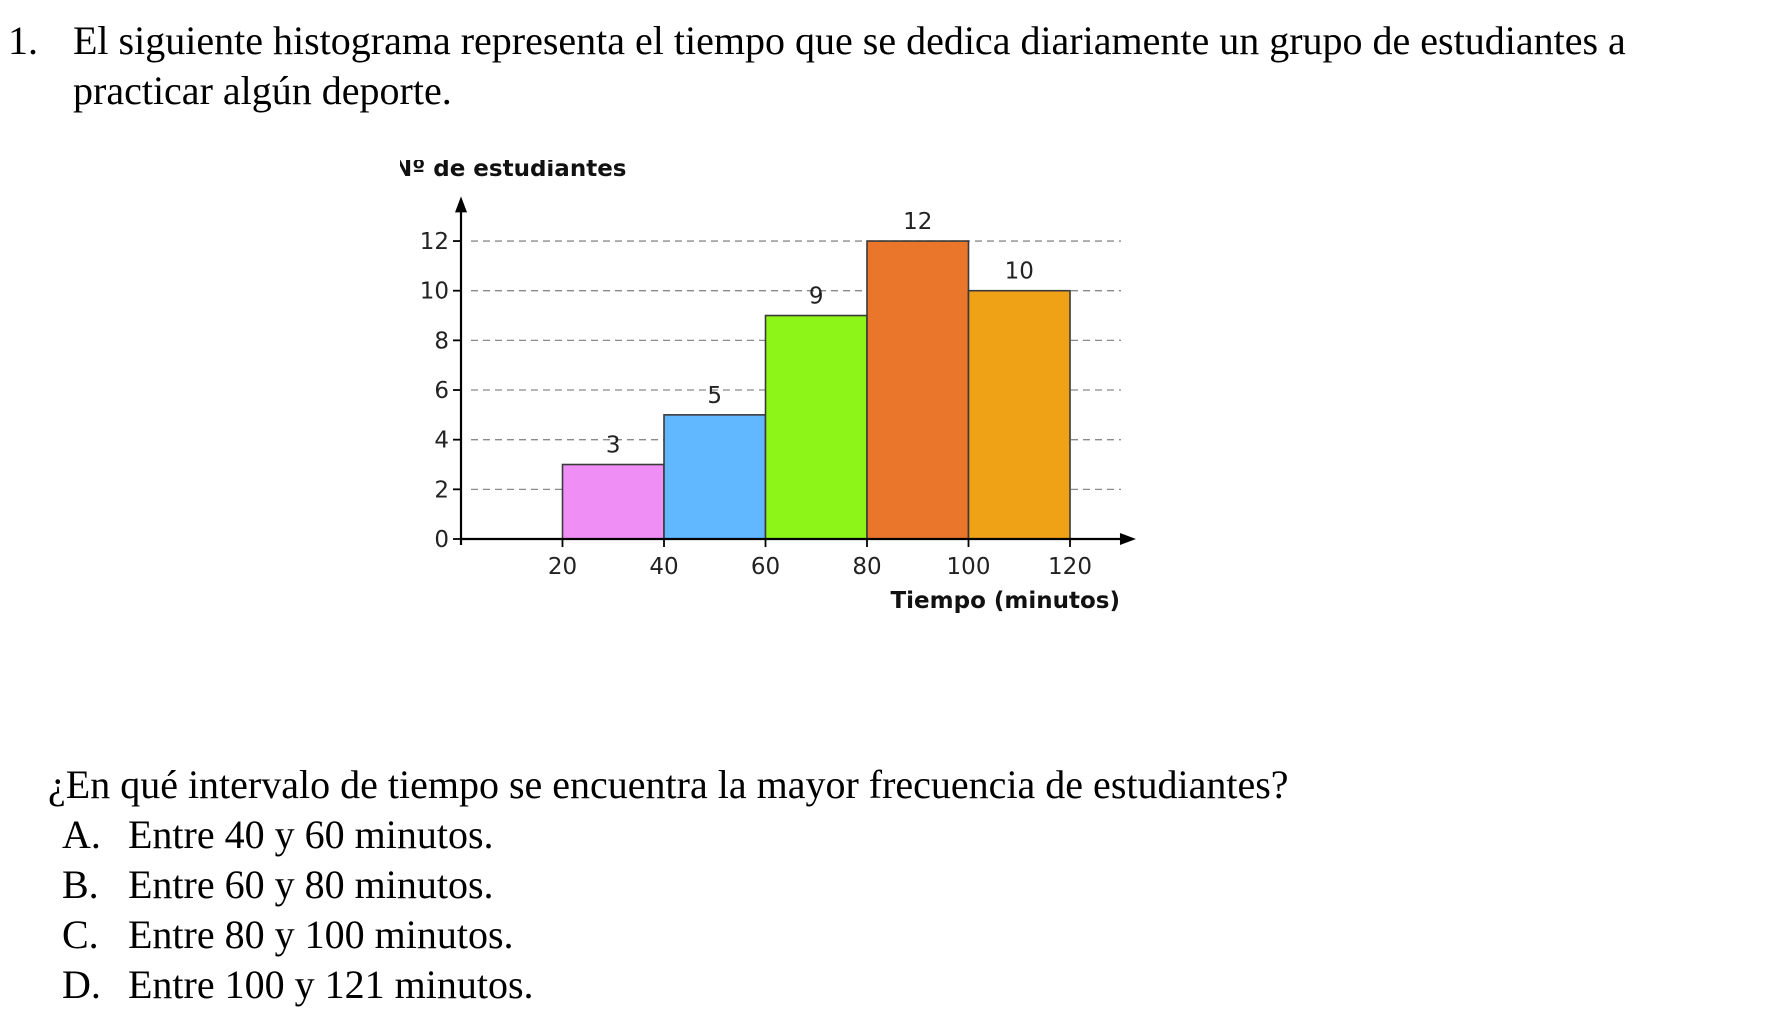 This screenshot has width=1778, height=1011. What do you see at coordinates (816, 297) in the screenshot?
I see `bar-value-label: 9` at bounding box center [816, 297].